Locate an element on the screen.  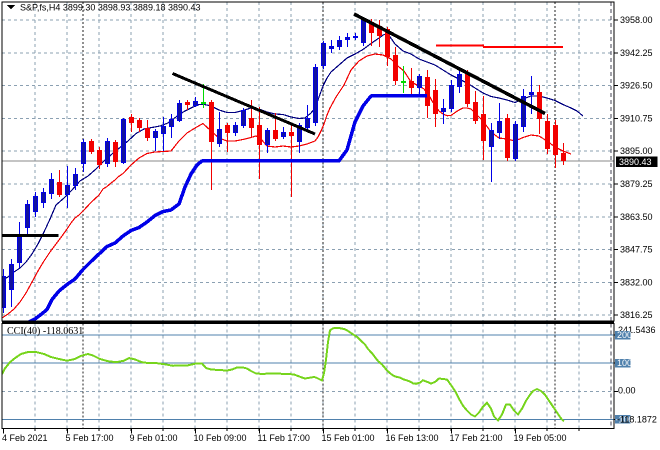
svg-text: 3879.25 is located at coordinates (636, 184).